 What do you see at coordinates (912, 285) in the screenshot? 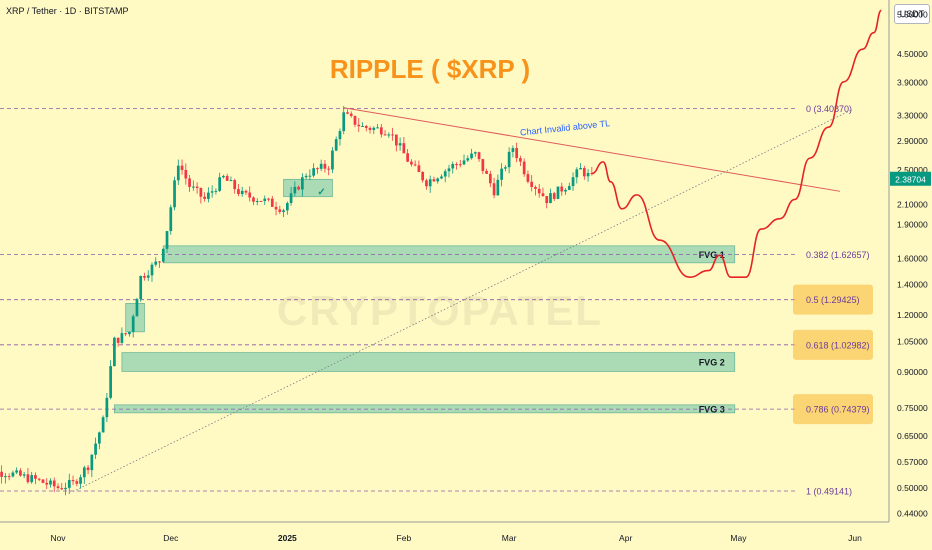
I see `y-tick-label: 1.40000` at bounding box center [912, 285].